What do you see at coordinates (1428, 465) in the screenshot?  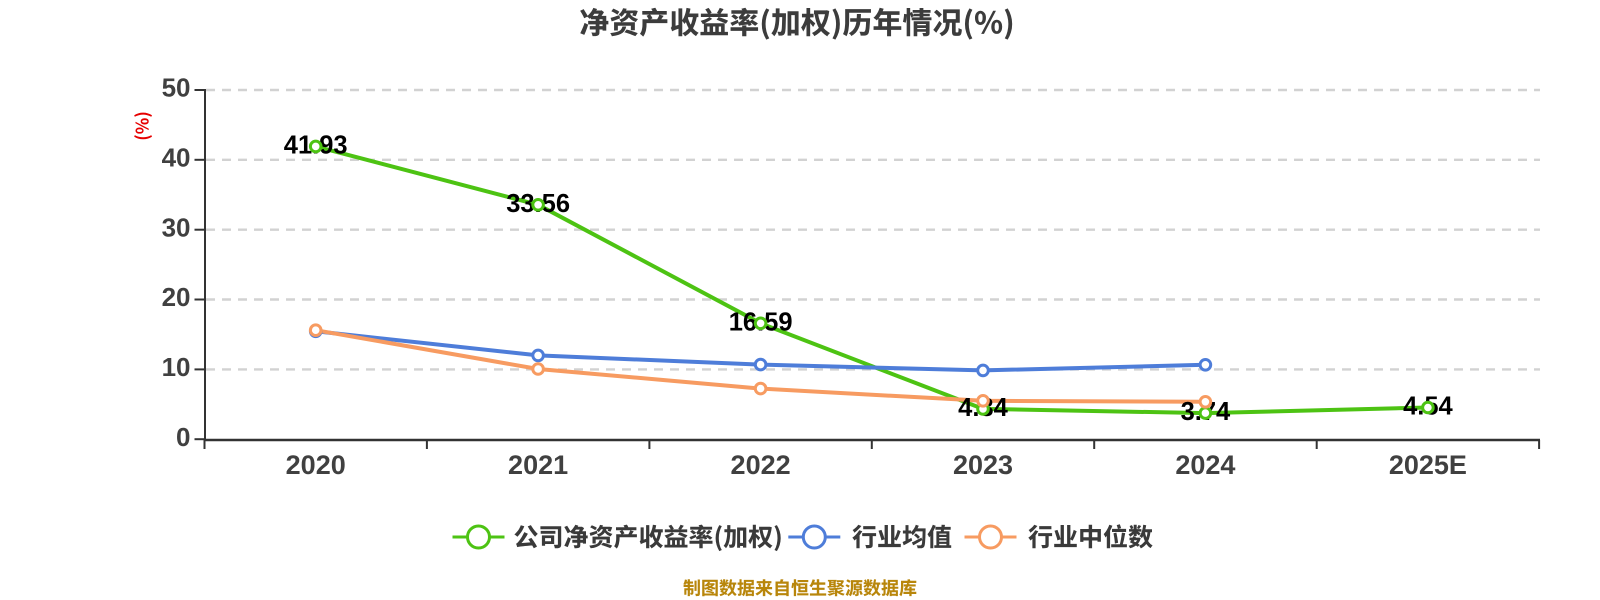 I see `svg-text: 2025E` at bounding box center [1428, 465].